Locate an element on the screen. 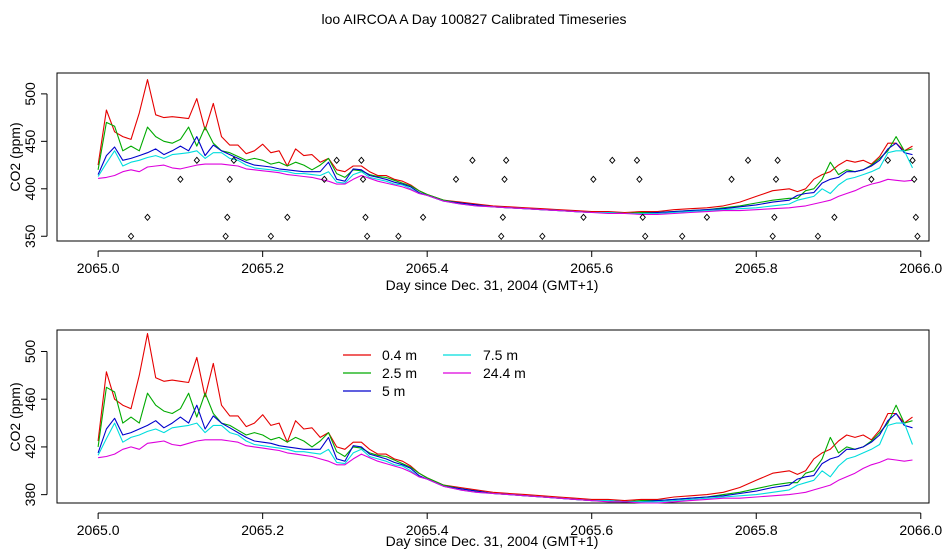 This screenshot has height=550, width=950. point-markers-top is located at coordinates (524, 198).